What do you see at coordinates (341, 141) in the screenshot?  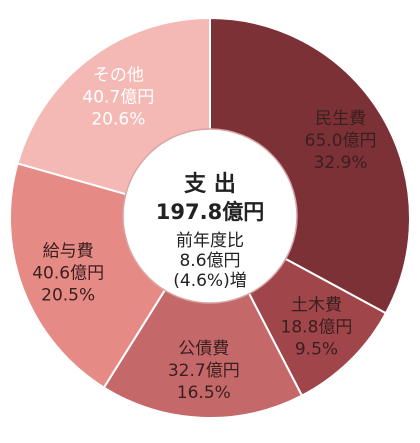 I see `slice-amount-label: 65.0億円` at bounding box center [341, 141].